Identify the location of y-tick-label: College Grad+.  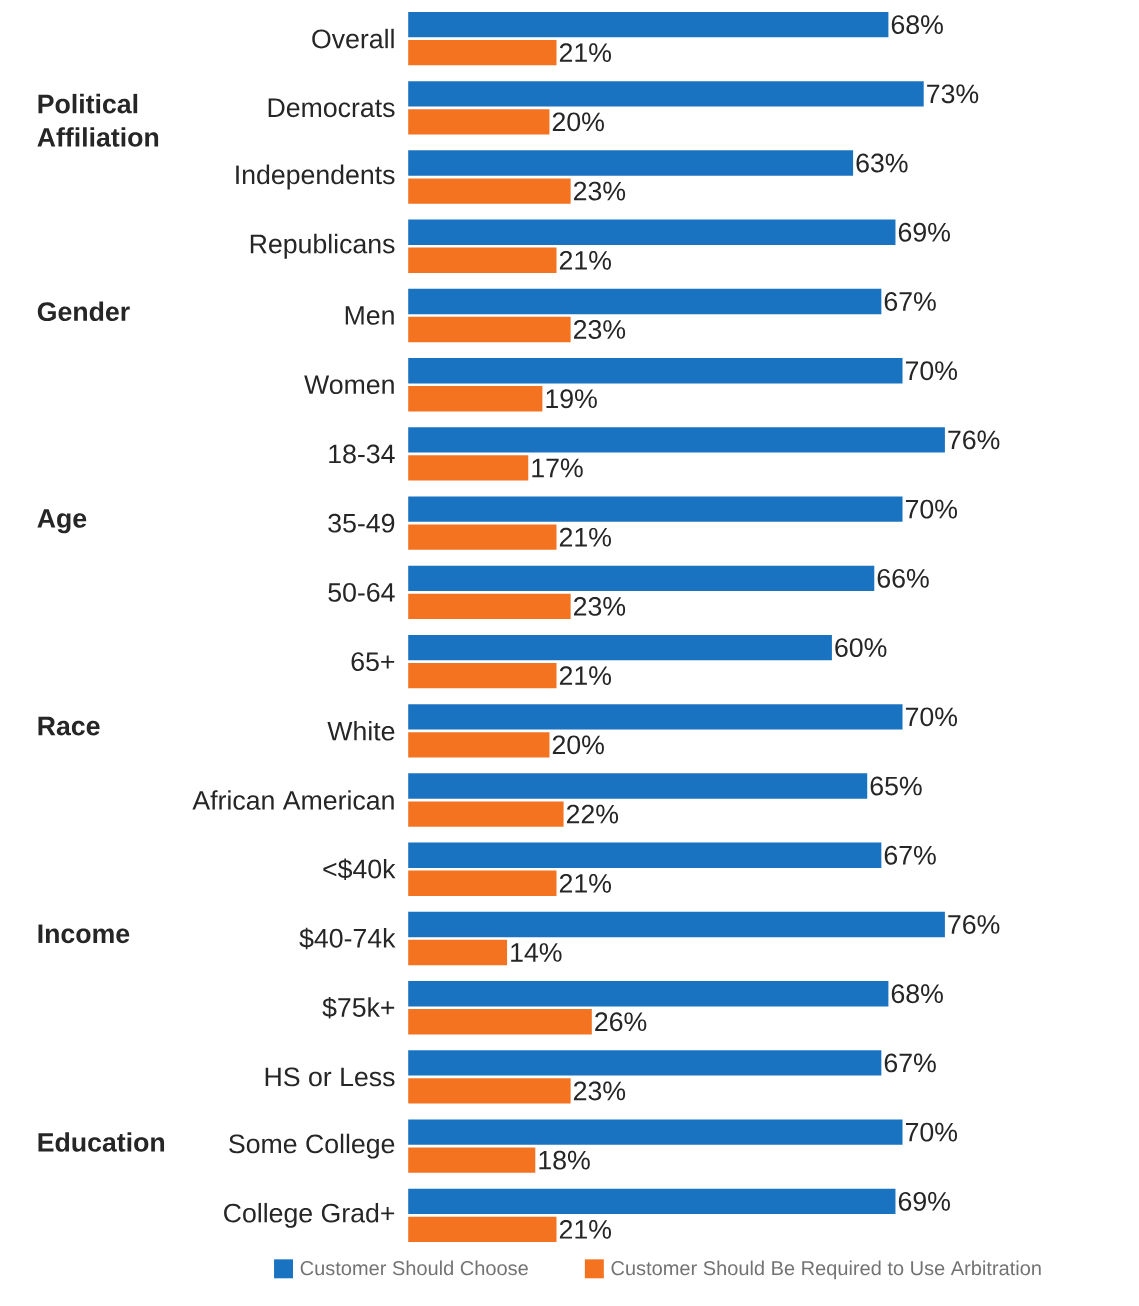
(308, 1215).